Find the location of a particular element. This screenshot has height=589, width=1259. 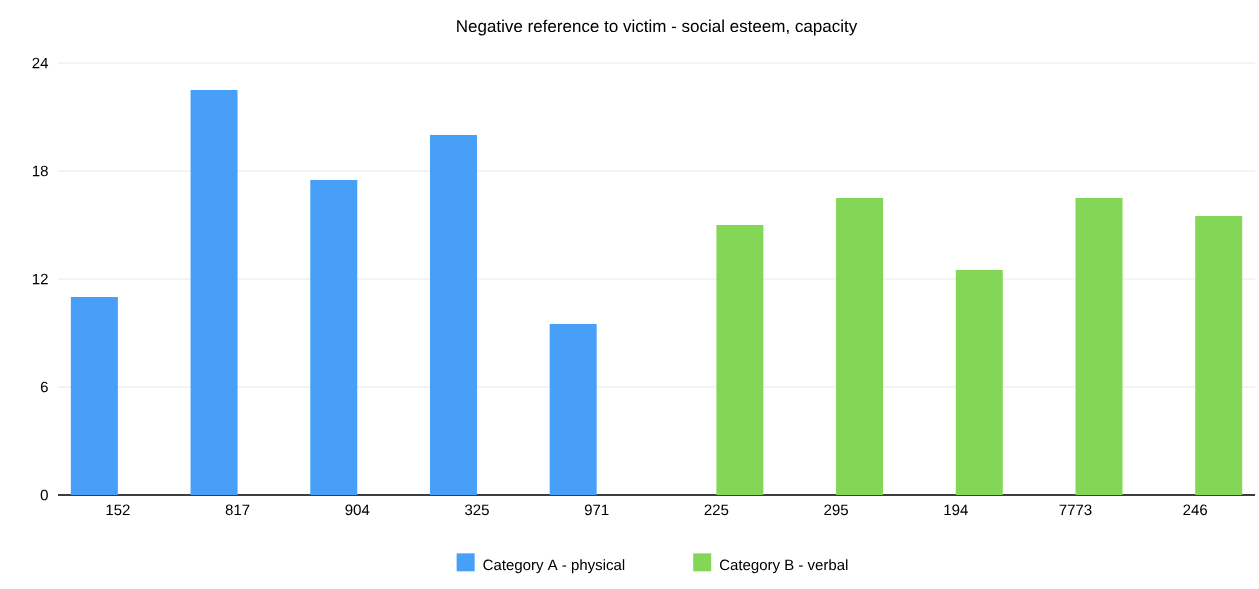

y-tick-label: 12 is located at coordinates (40, 279).